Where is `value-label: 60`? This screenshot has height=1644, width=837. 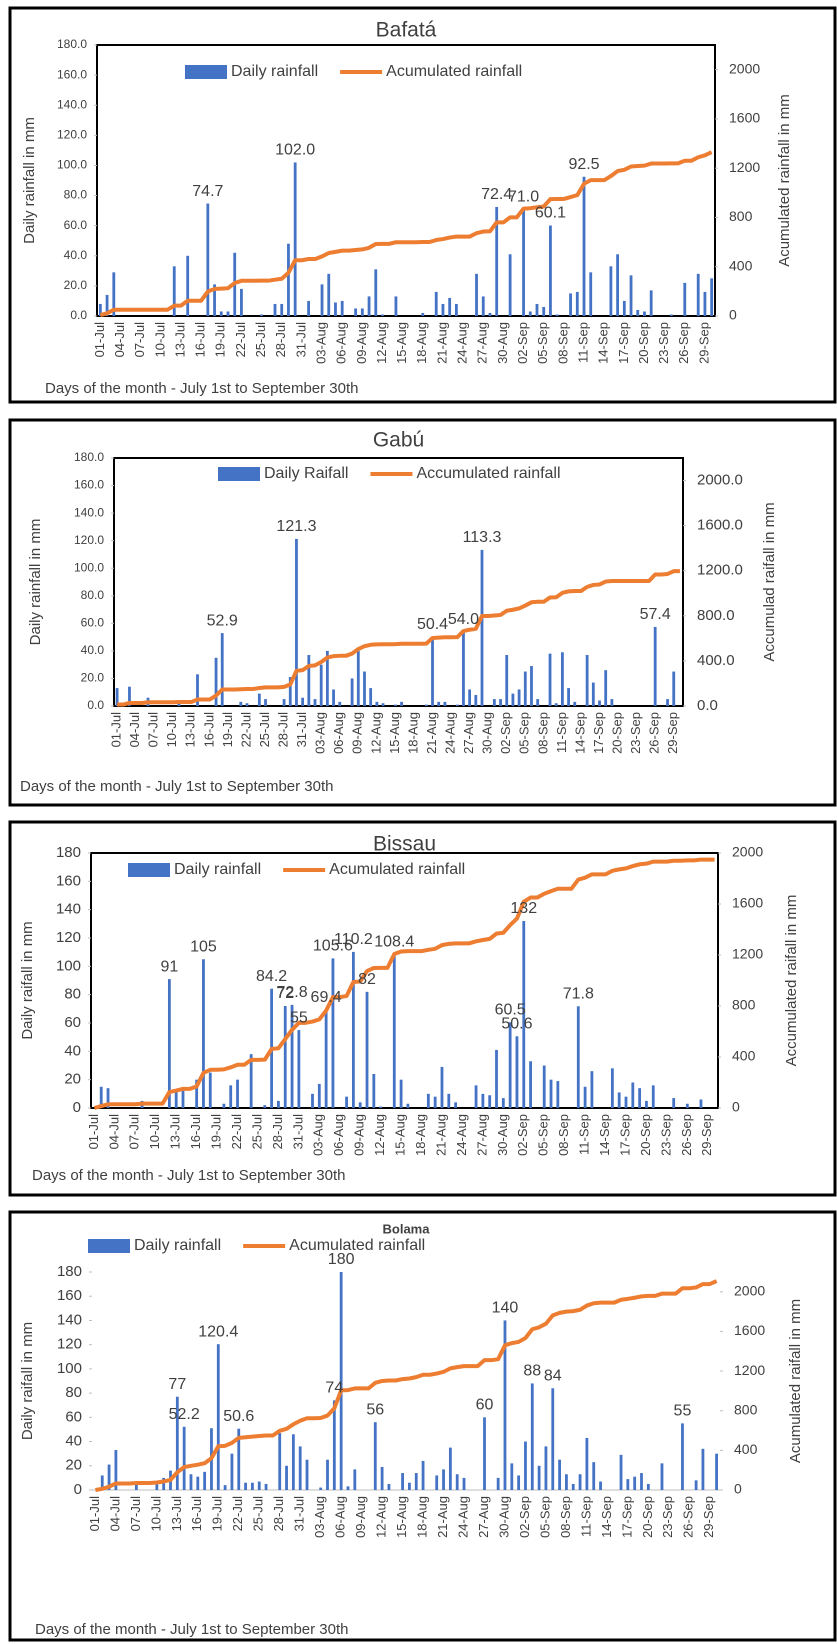
value-label: 60 is located at coordinates (485, 1405).